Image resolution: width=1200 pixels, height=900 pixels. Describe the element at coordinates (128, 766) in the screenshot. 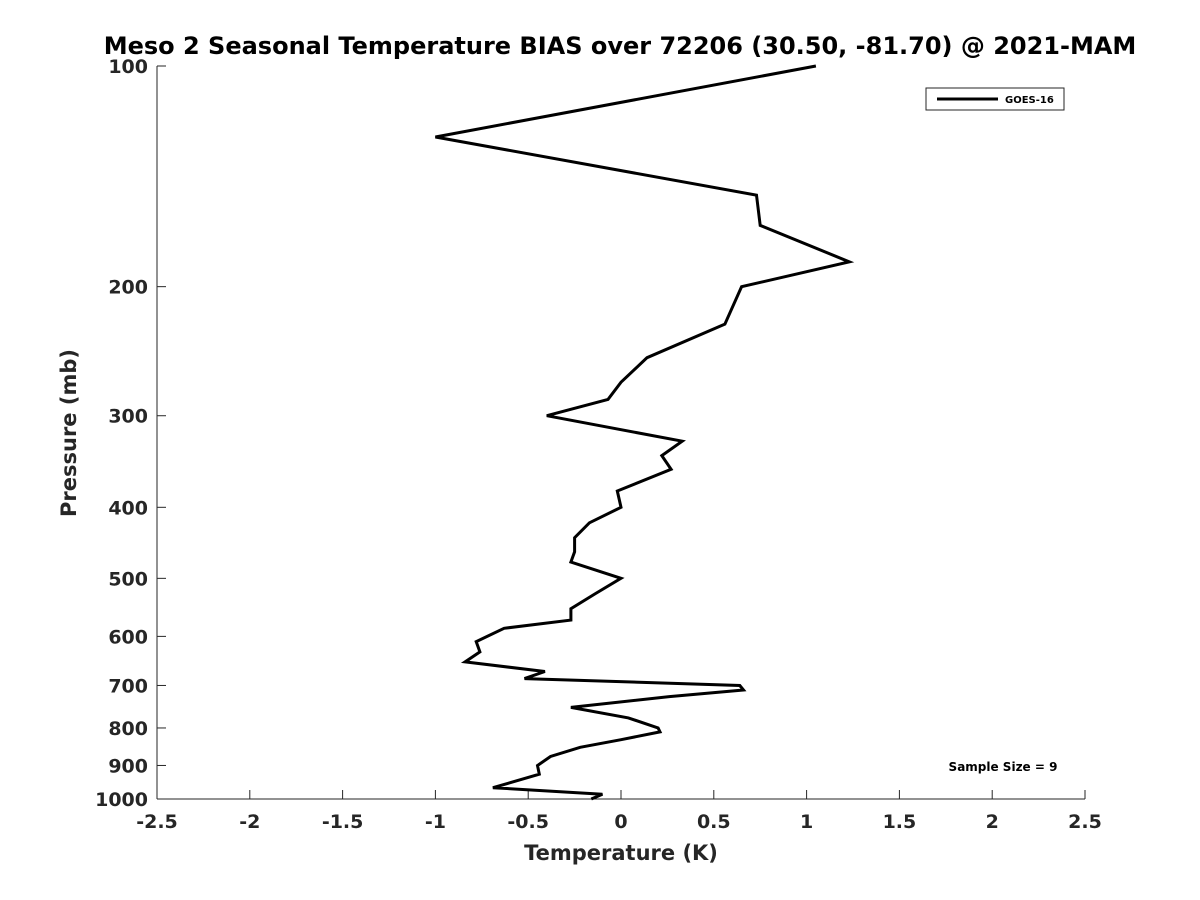

I see `y-tick-label: 900` at that location.